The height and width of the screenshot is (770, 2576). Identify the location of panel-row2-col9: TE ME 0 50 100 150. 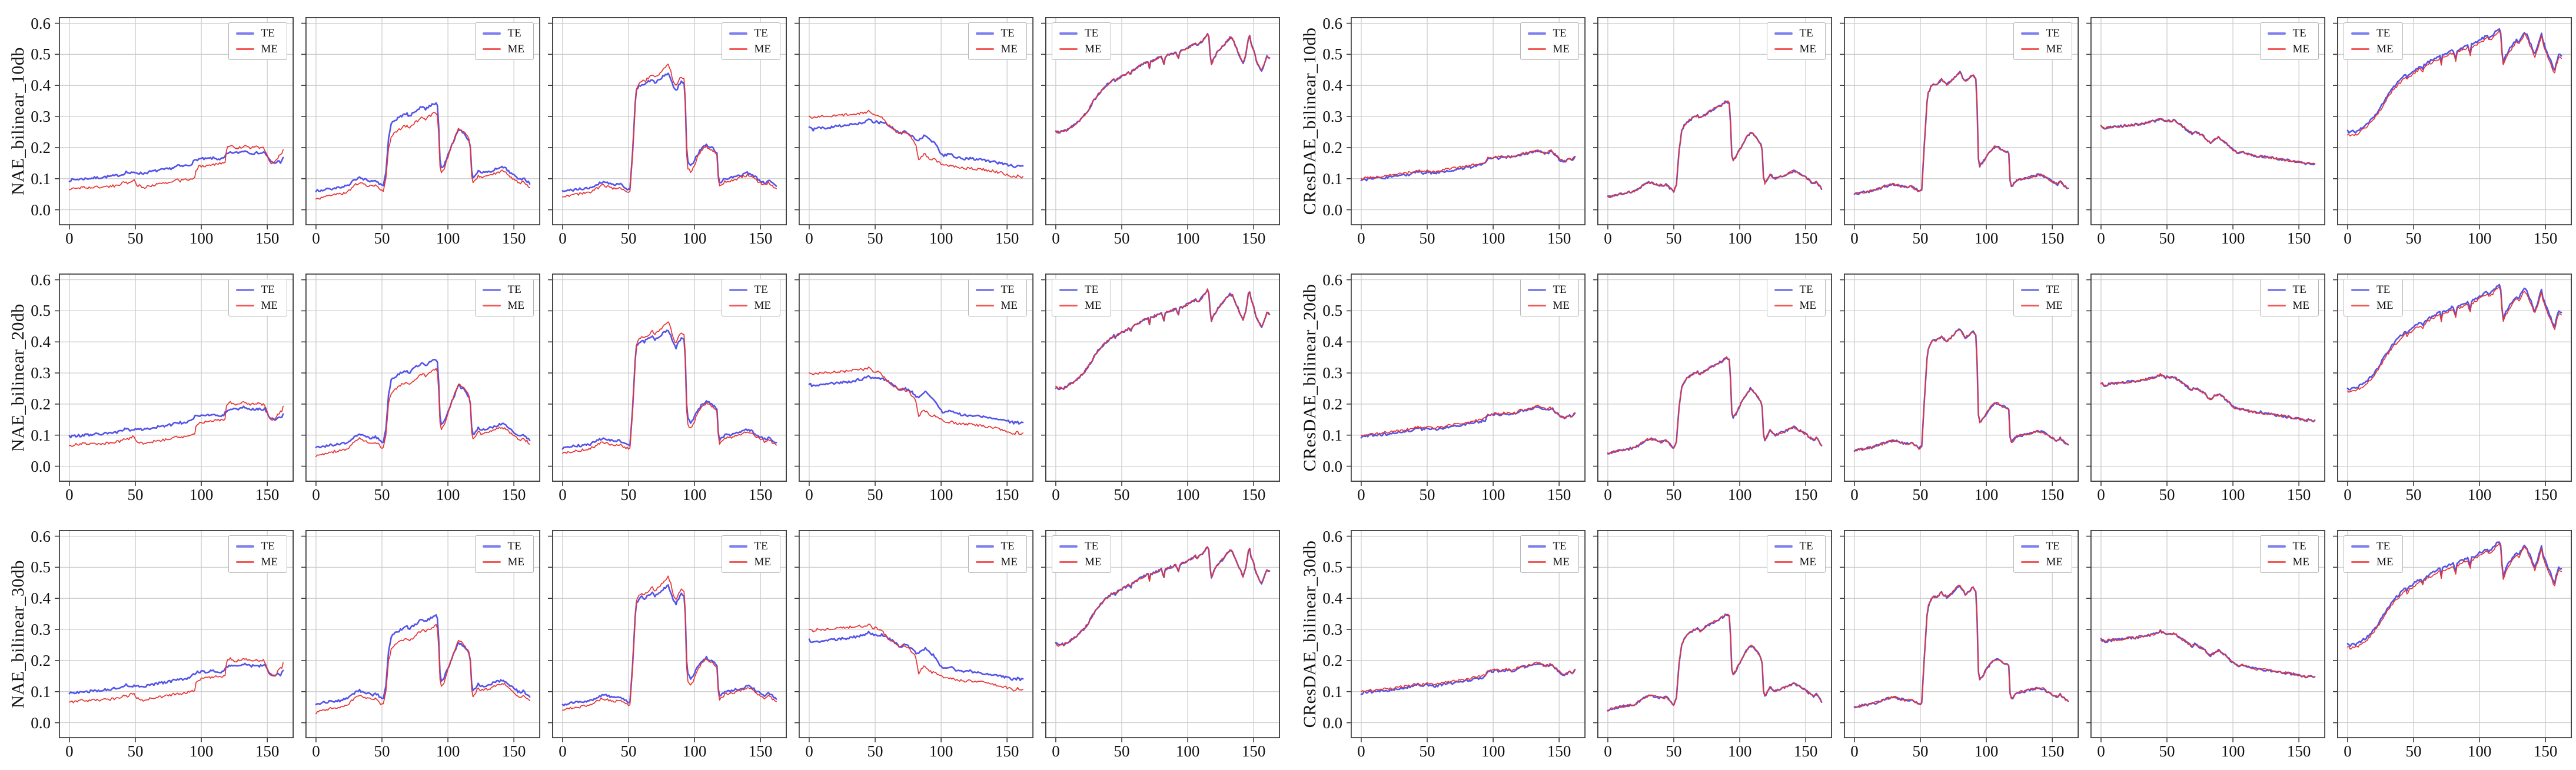
(2206, 384).